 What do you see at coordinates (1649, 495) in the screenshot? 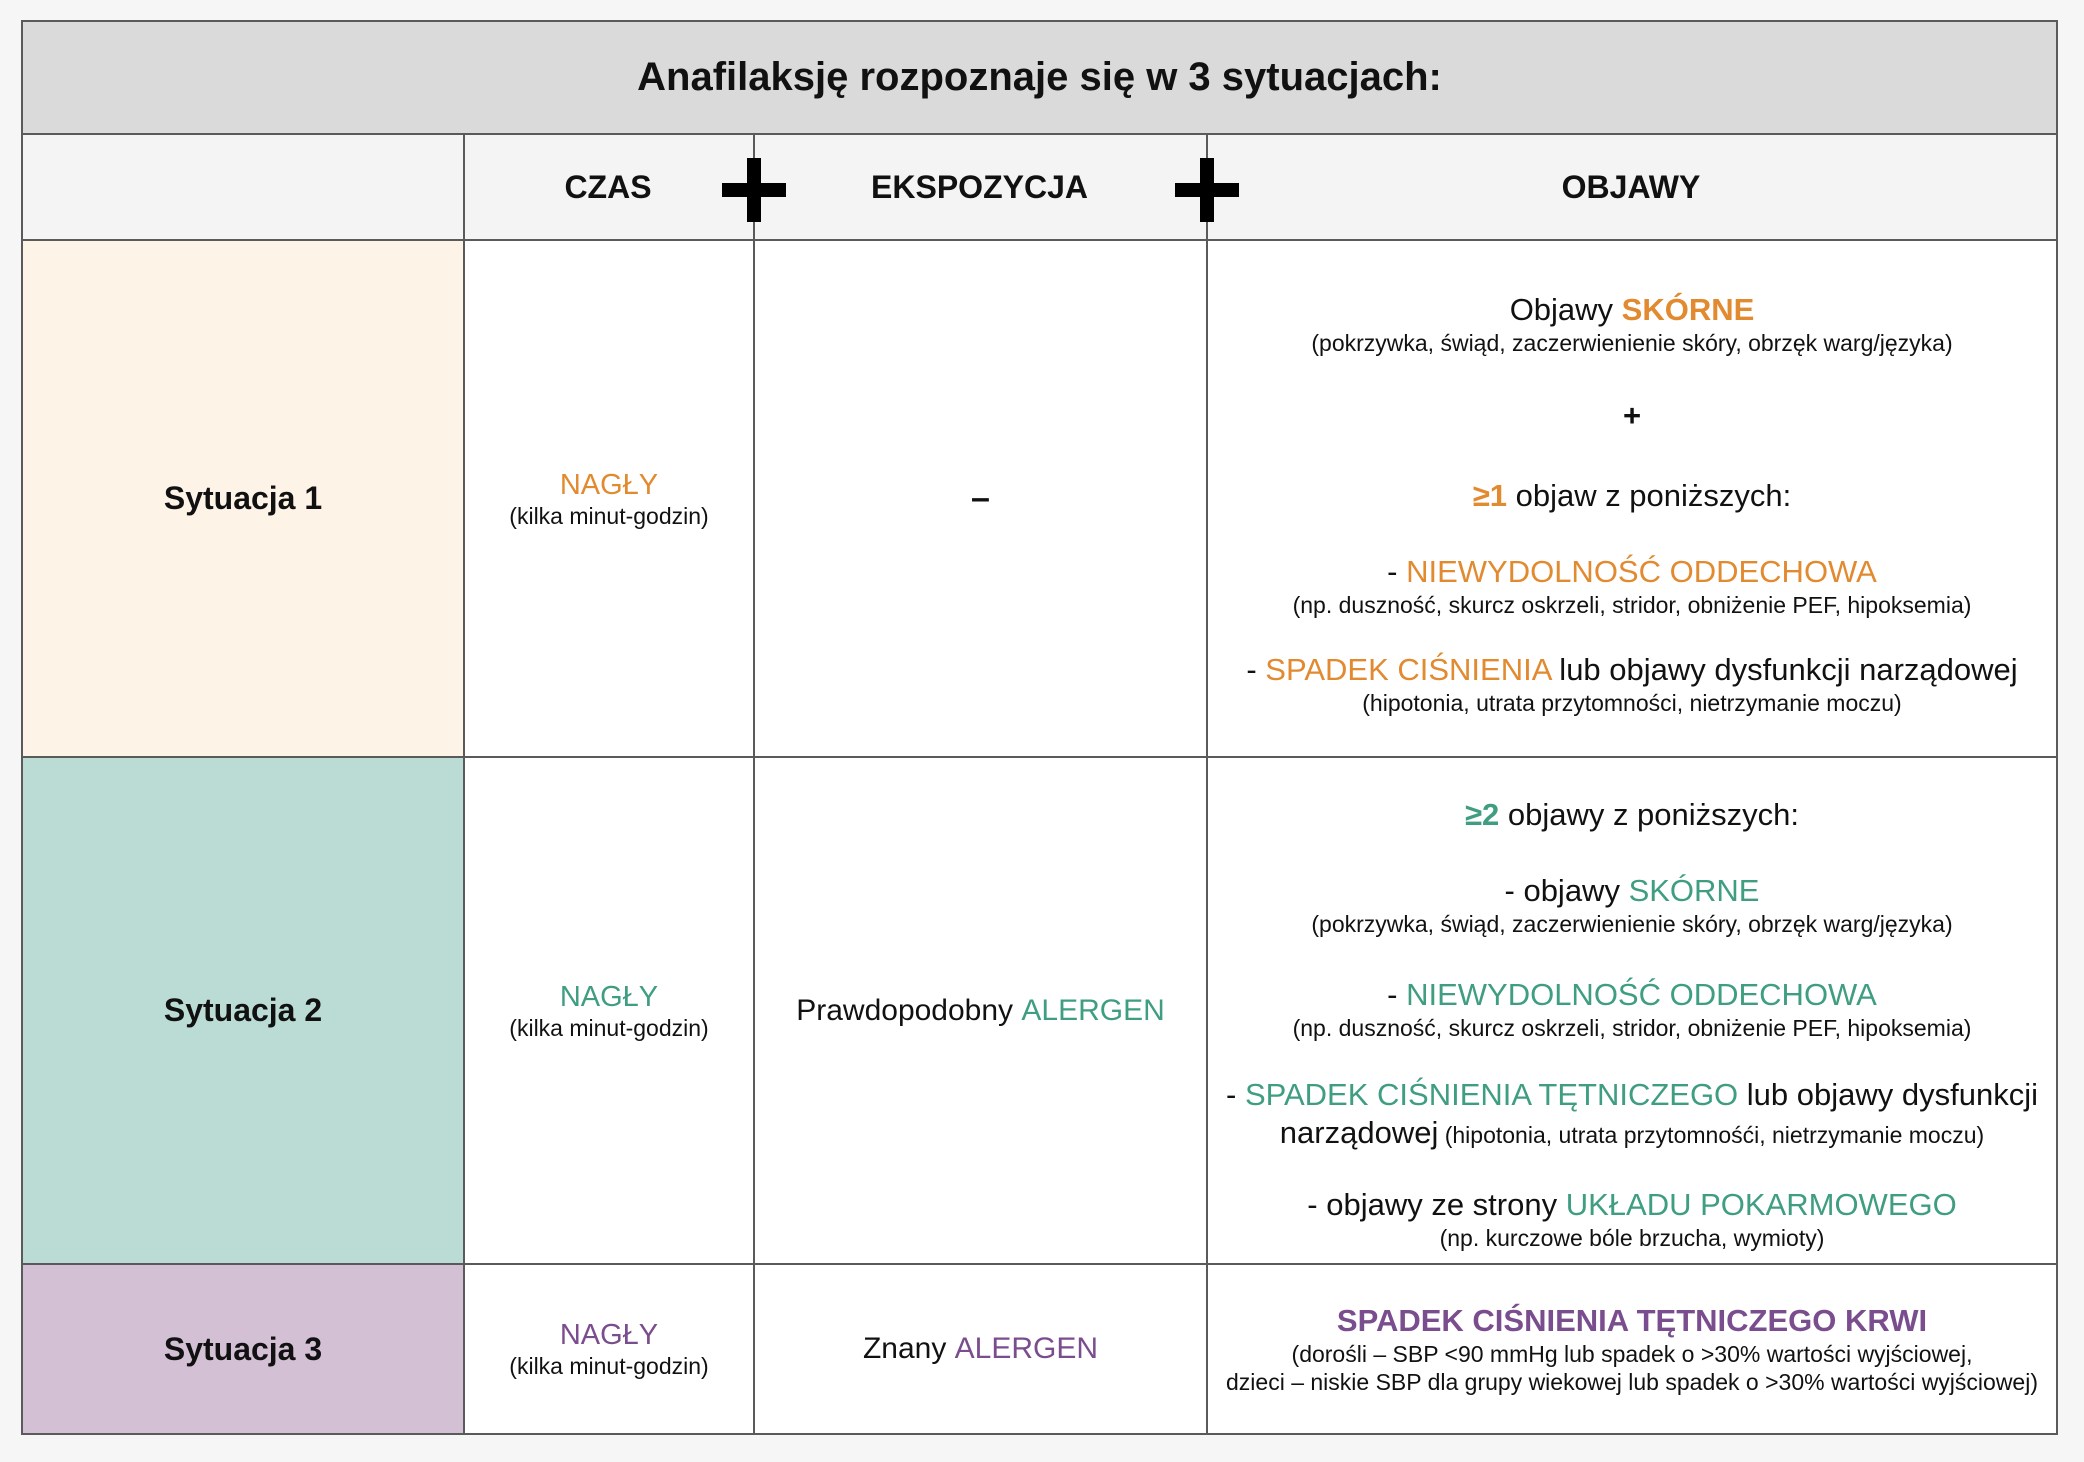
I see `row1-obj-l2b: objaw z poniższych:` at bounding box center [1649, 495].